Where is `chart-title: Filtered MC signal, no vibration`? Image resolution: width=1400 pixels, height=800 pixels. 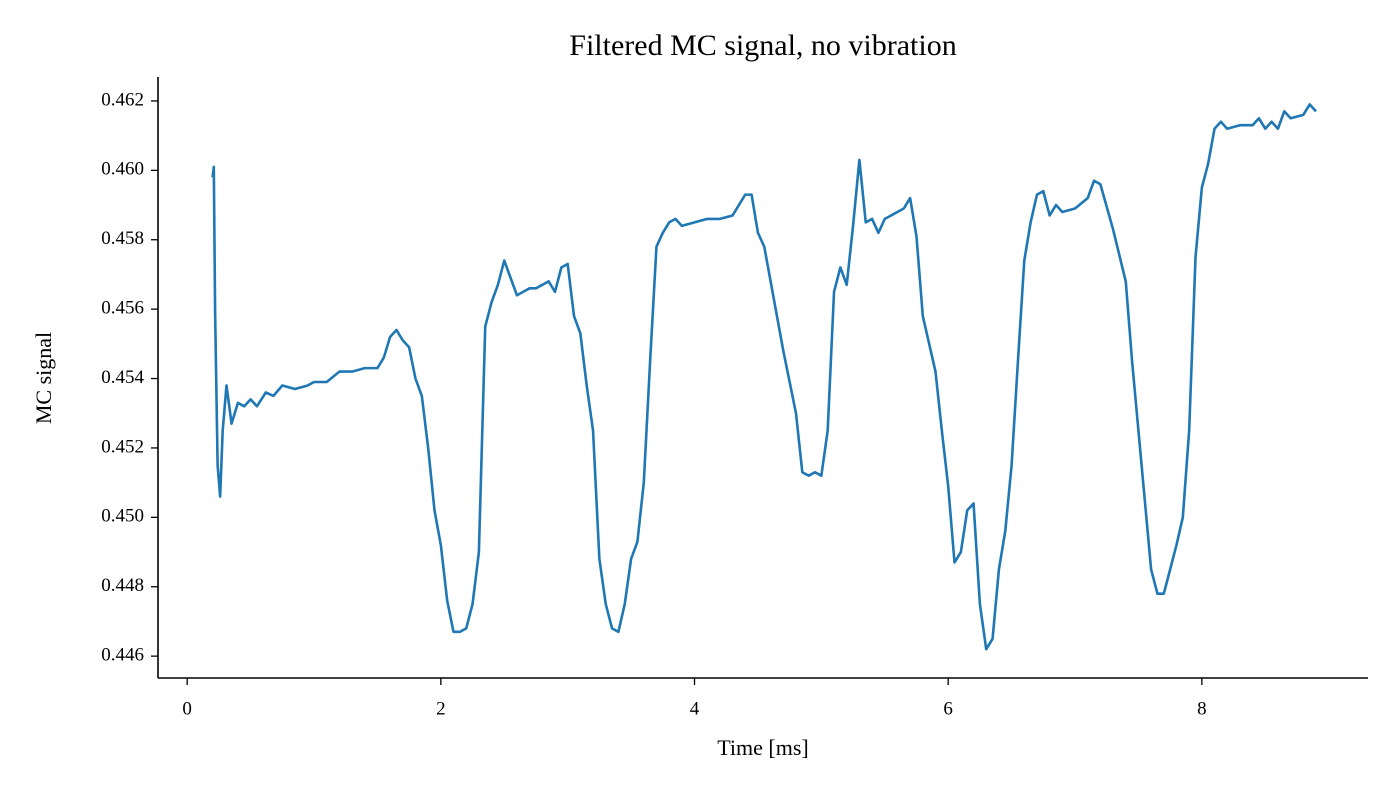
chart-title: Filtered MC signal, no vibration is located at coordinates (762, 45).